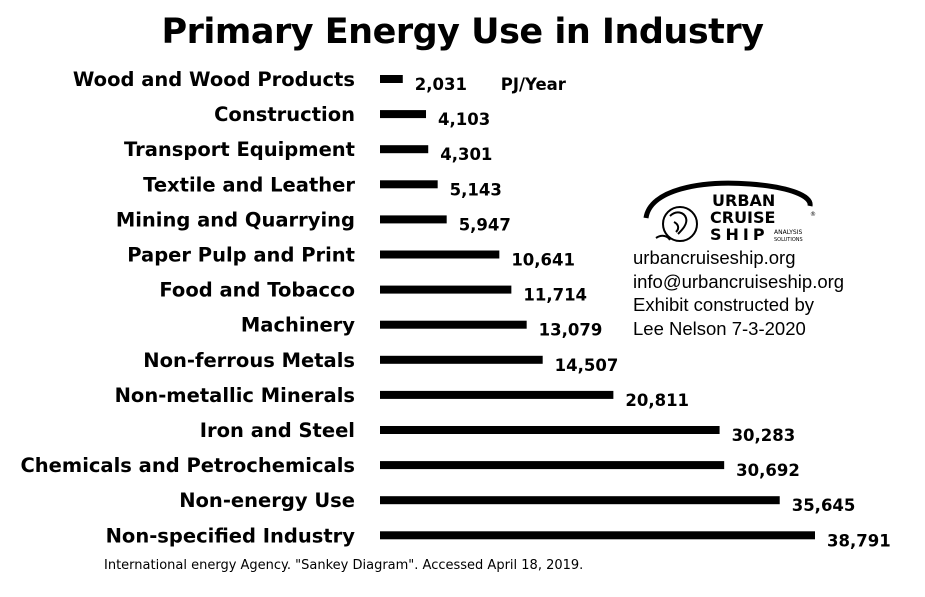 This screenshot has height=597, width=925. I want to click on category-label: Wood and Wood Products, so click(214, 79).